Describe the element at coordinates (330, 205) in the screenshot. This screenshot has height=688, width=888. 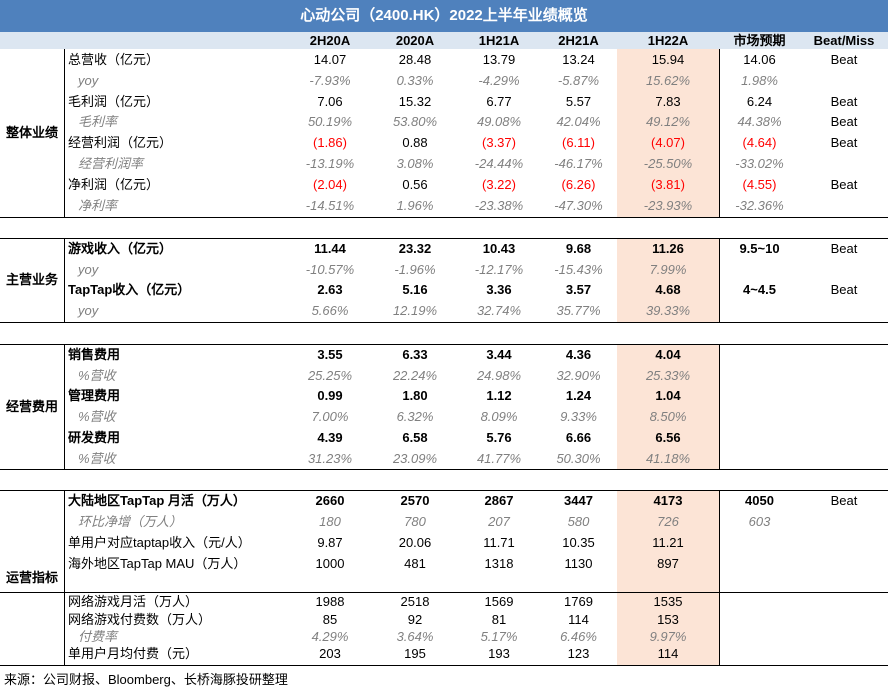
I see `table-cell: -14.51%` at that location.